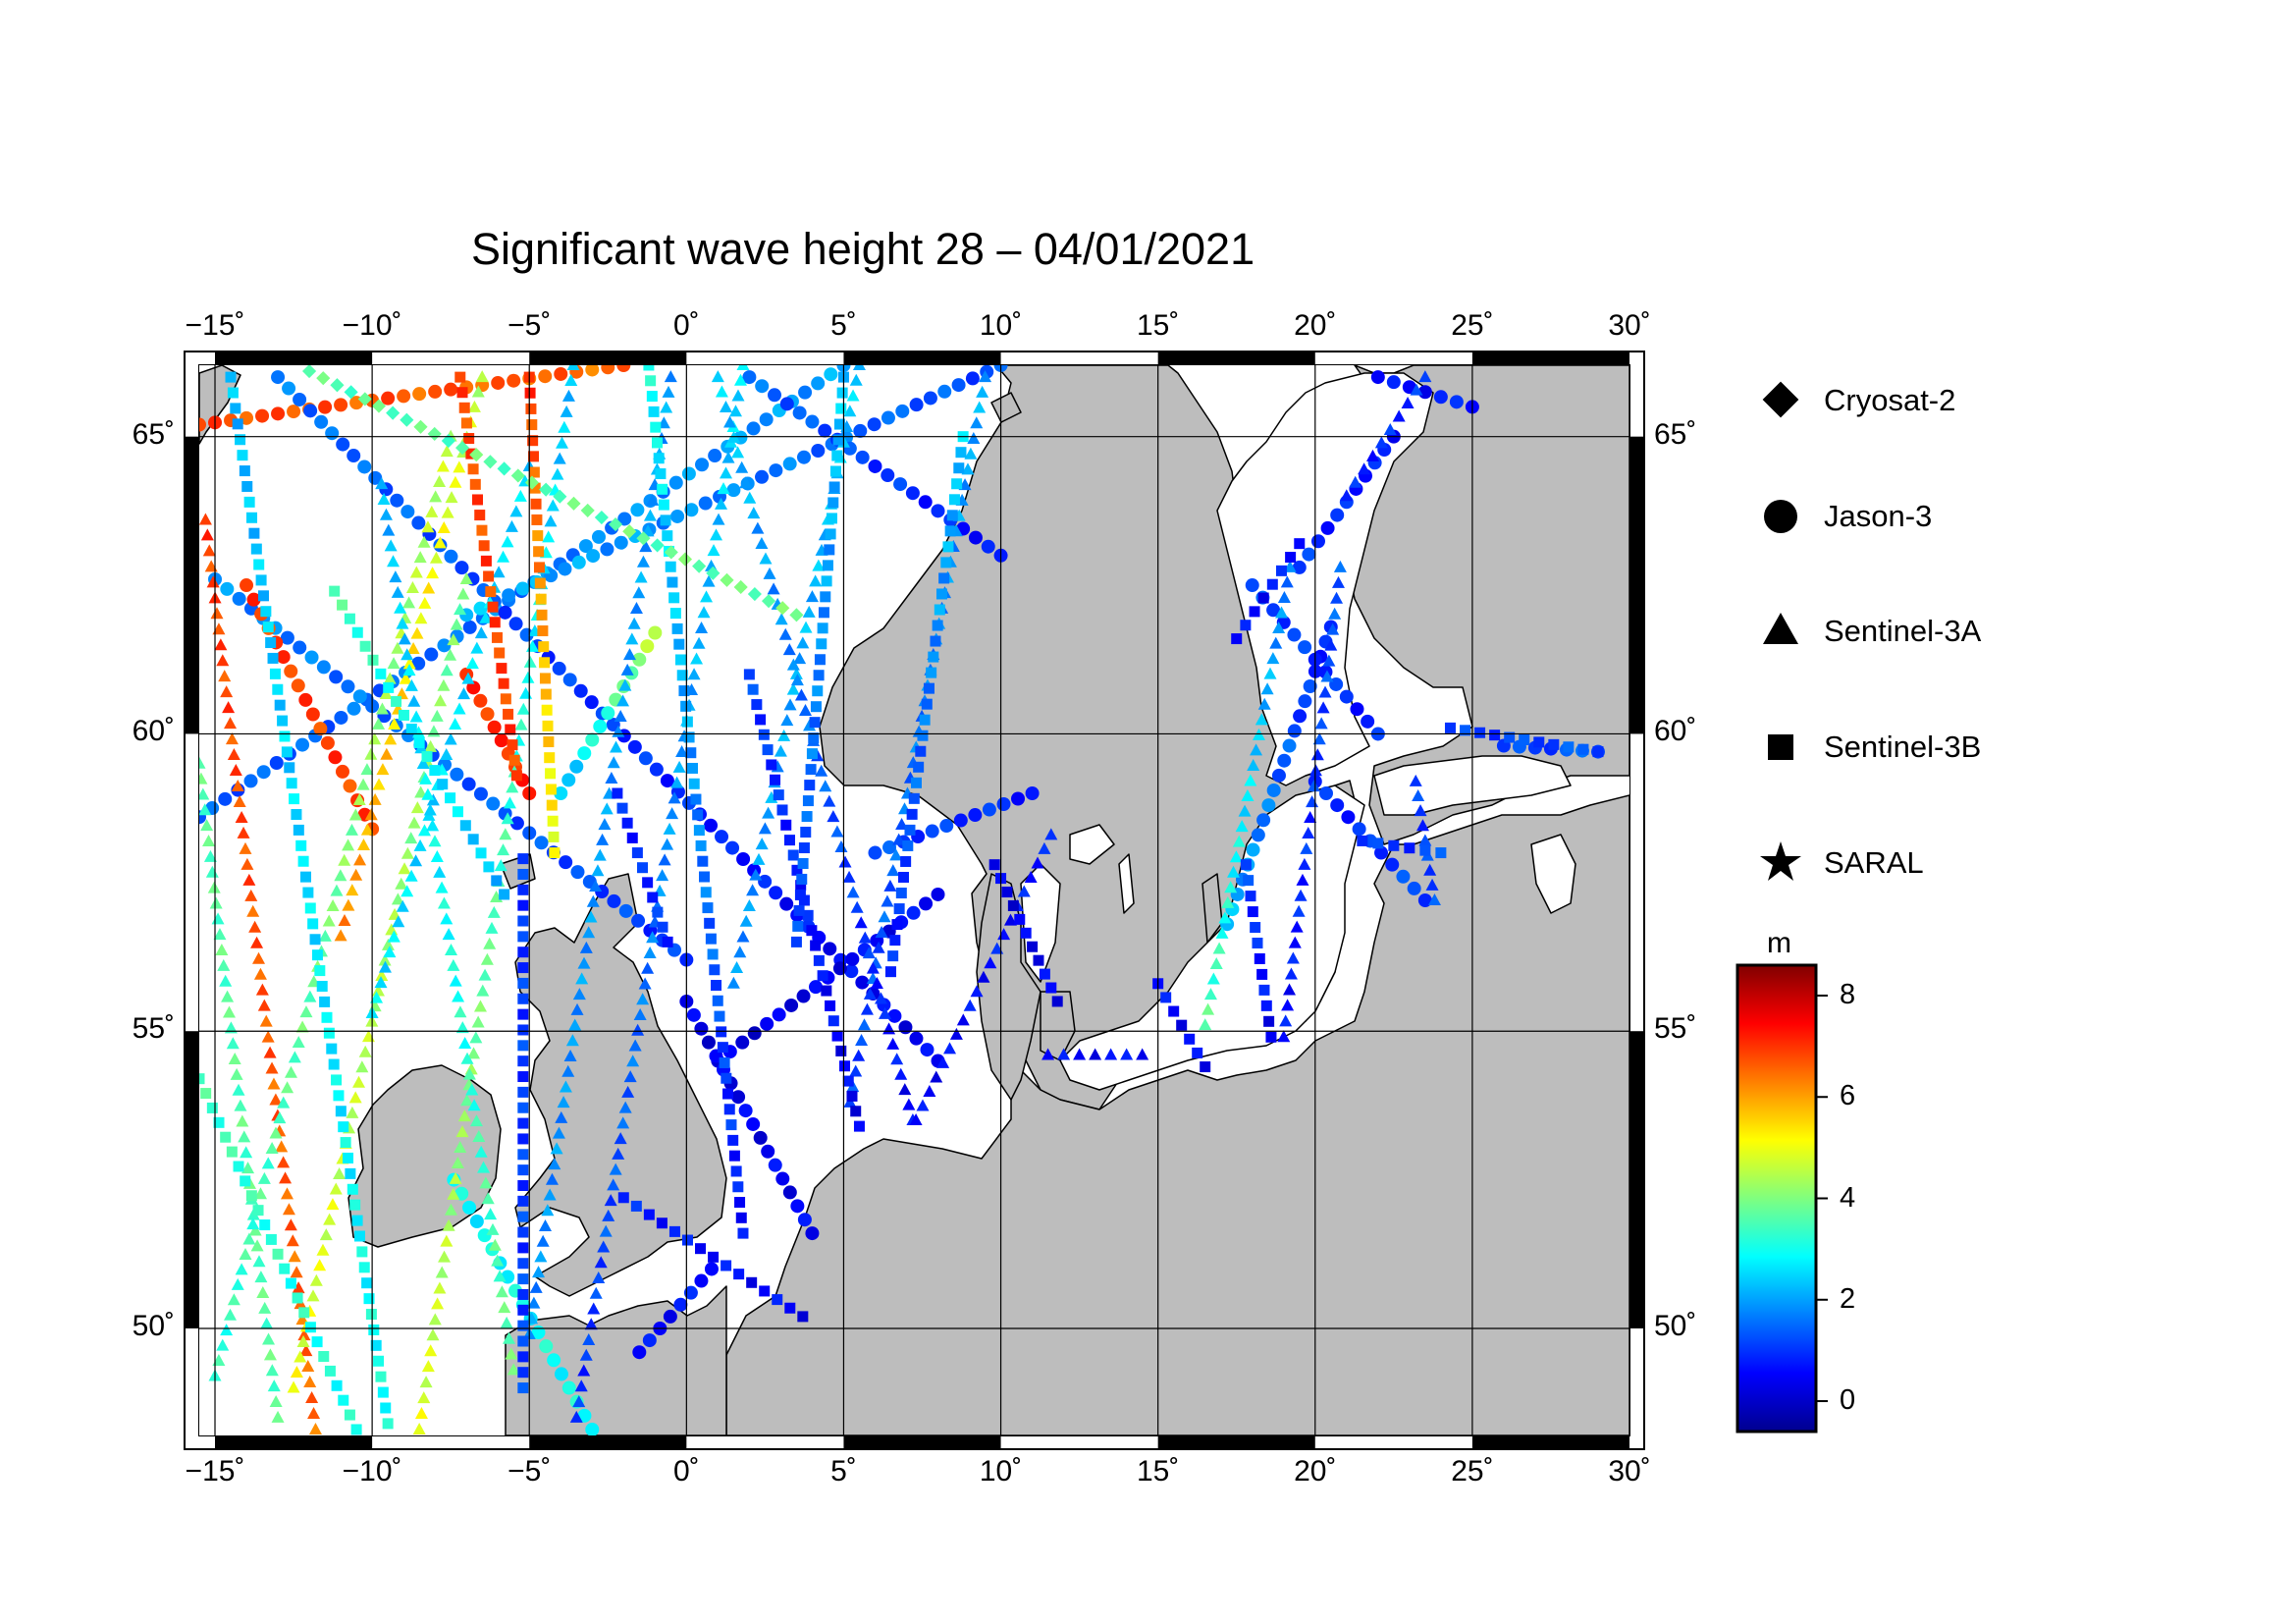  What do you see at coordinates (1006, 408) in the screenshot?
I see `lofoten-islands` at bounding box center [1006, 408].